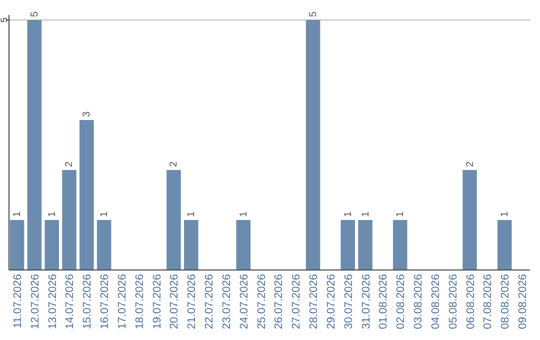 This screenshot has height=340, width=540. Describe the element at coordinates (262, 302) in the screenshot. I see `x-tick-label: 25.07.2026` at that location.